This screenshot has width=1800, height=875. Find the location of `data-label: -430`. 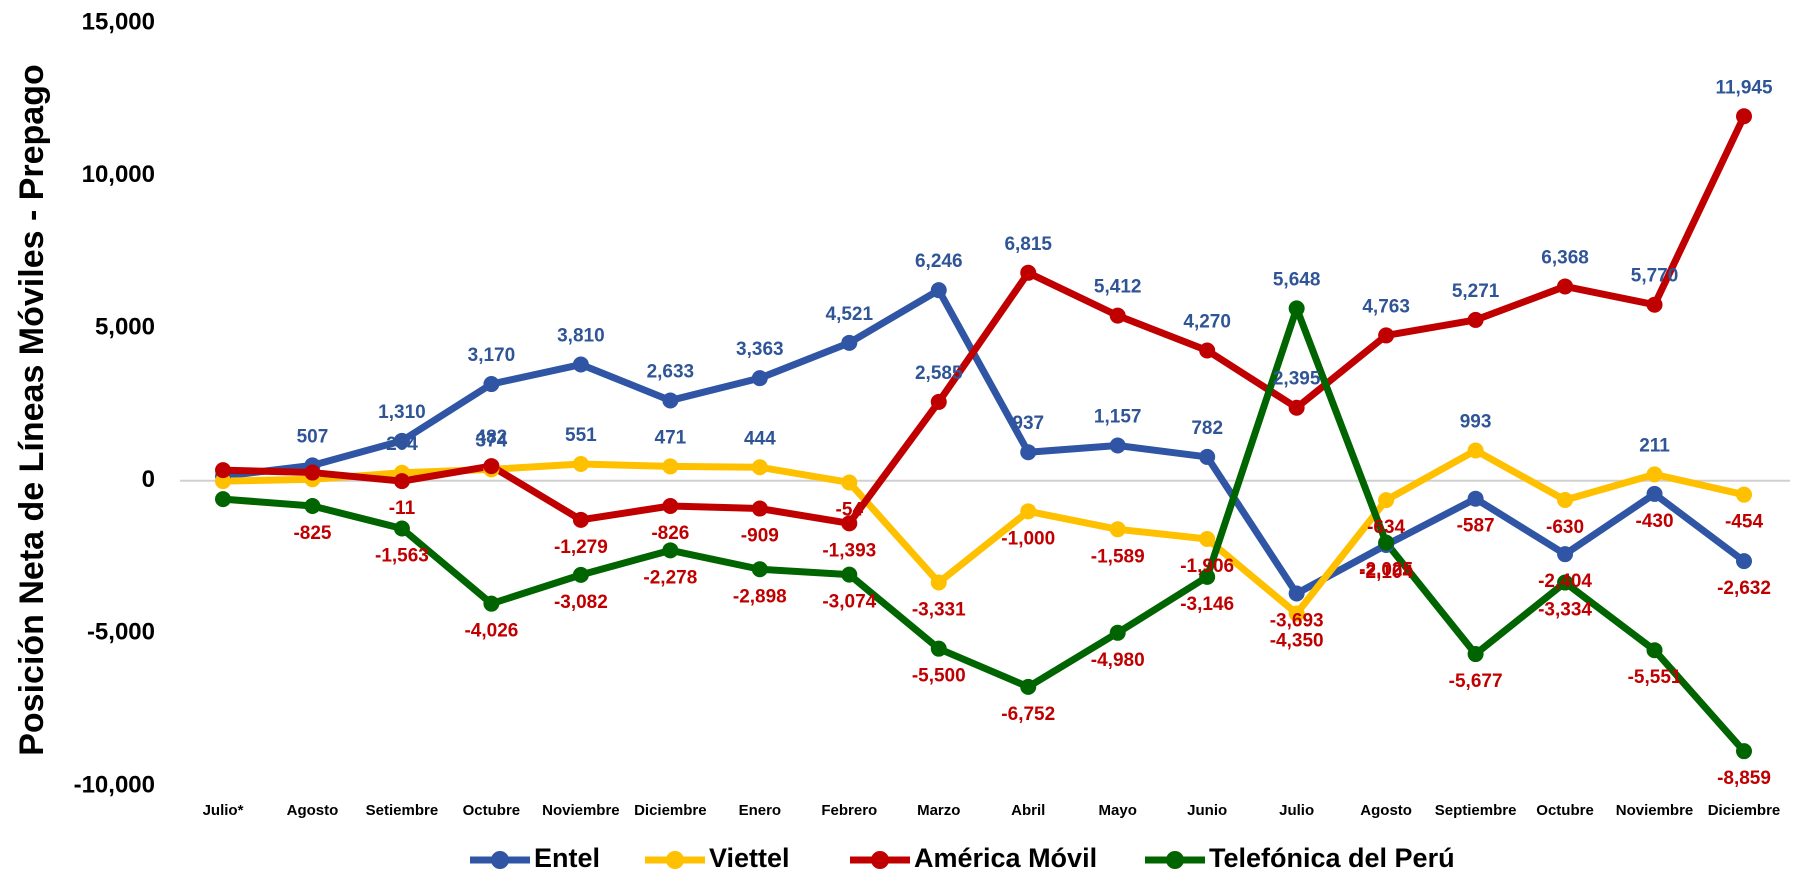

data-label: -430 is located at coordinates (1655, 521).